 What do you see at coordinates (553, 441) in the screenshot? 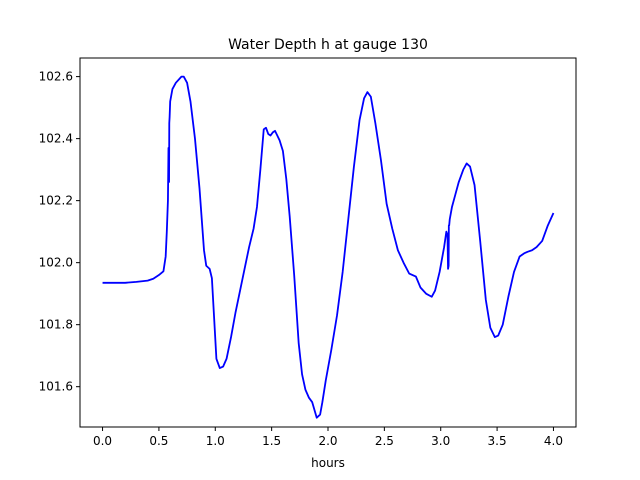
I see `x-tick-label: 4.0` at bounding box center [553, 441].